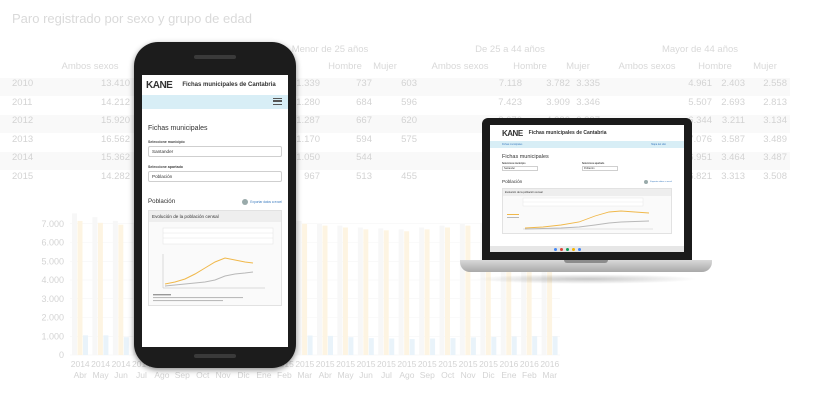 The height and width of the screenshot is (400, 815). Describe the element at coordinates (700, 176) in the screenshot. I see `table-cell: 6.821` at that location.